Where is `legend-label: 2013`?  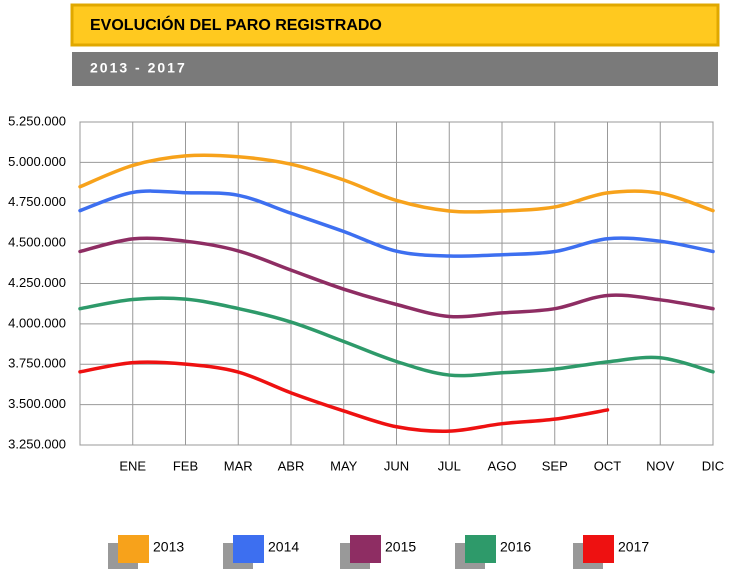 legend-label: 2013 is located at coordinates (168, 547).